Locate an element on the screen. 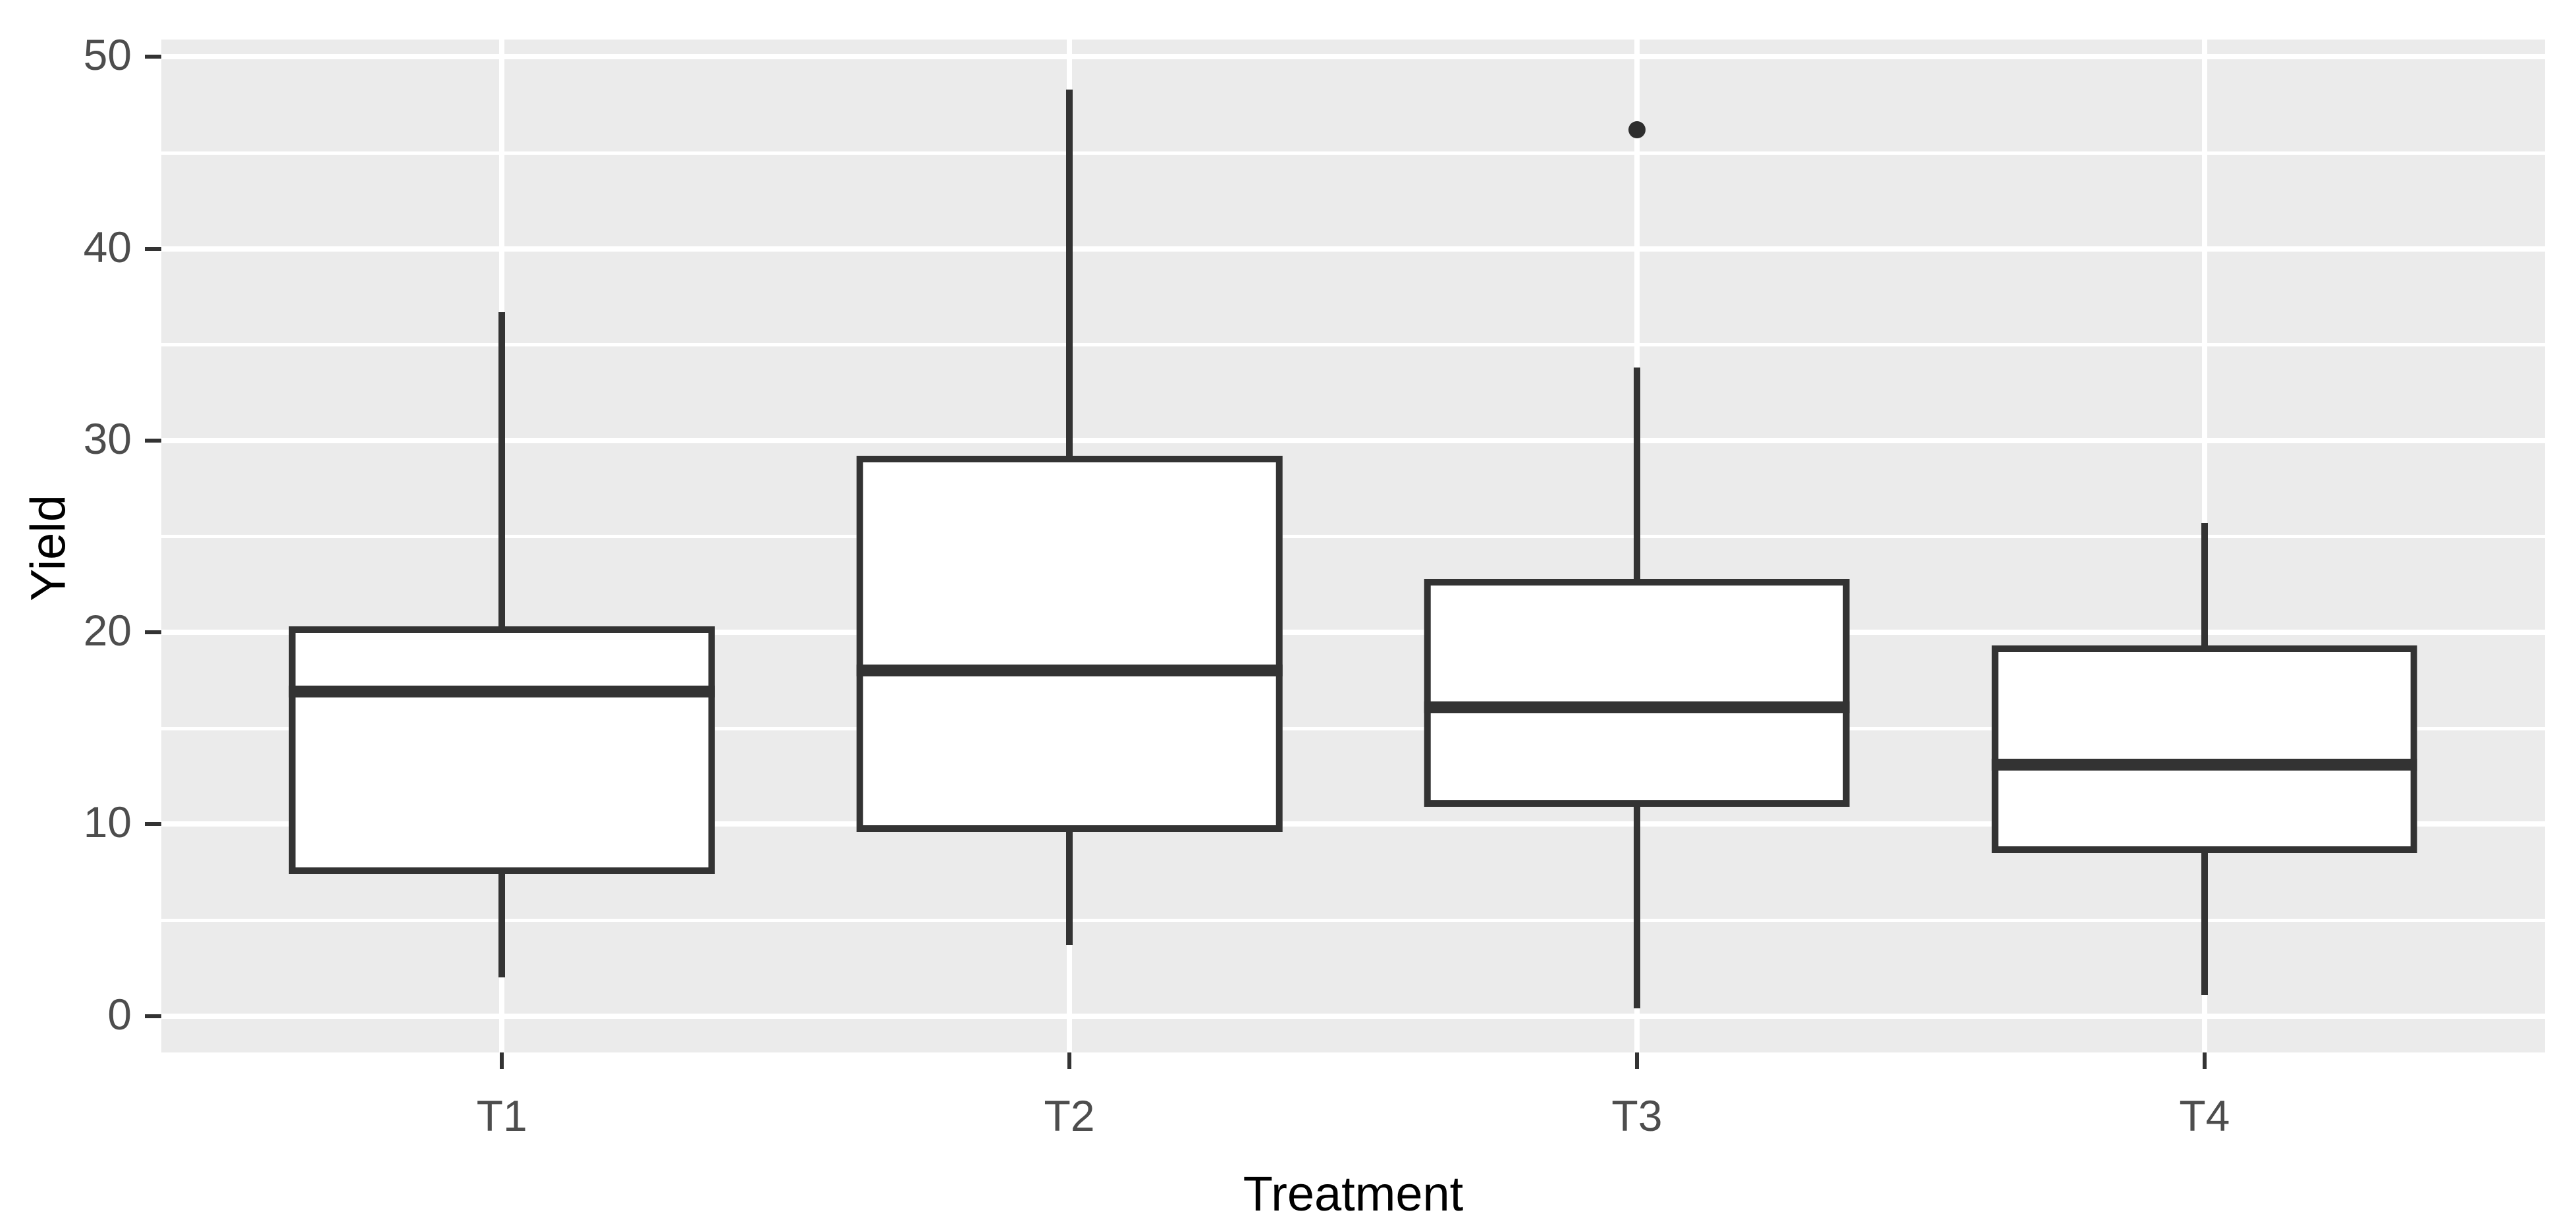 The image size is (2576, 1227). gridline-major-y10 is located at coordinates (1353, 824).